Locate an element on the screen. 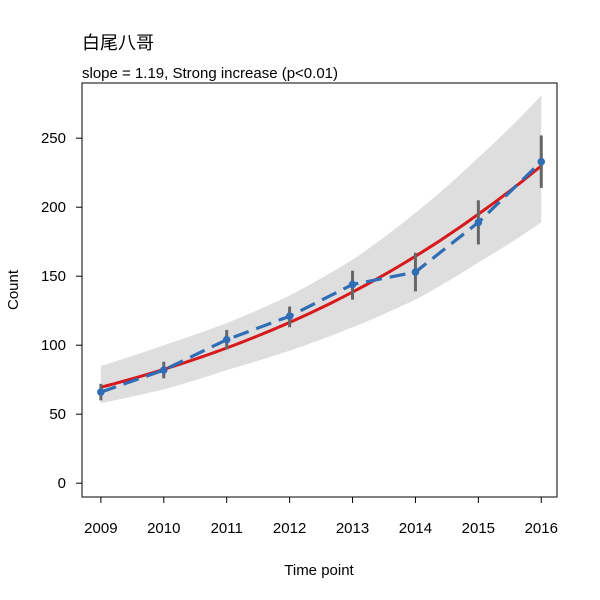  data-point-2009 is located at coordinates (101, 392).